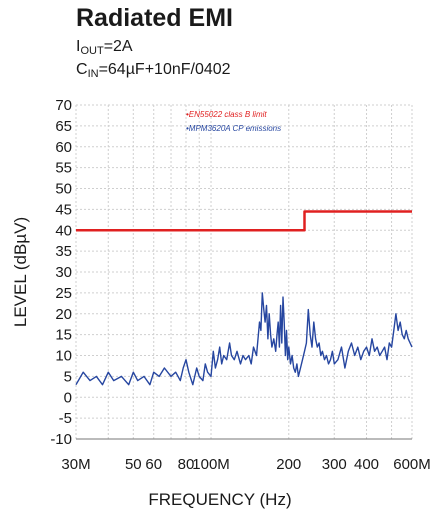 The image size is (430, 516). What do you see at coordinates (63, 189) in the screenshot?
I see `y-tick-label: 50` at bounding box center [63, 189].